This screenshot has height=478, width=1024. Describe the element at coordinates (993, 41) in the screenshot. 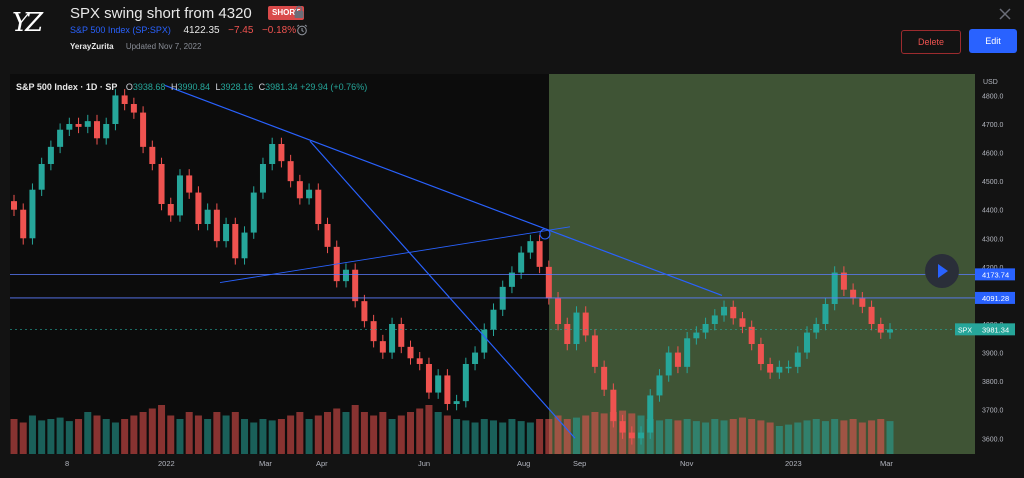

I see `edit-button: Edit` at that location.